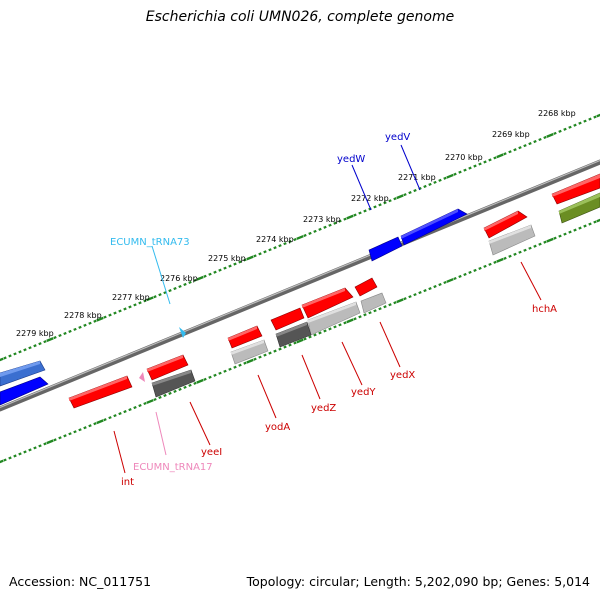  I want to click on feature-yedY-grey, so click(334, 318).